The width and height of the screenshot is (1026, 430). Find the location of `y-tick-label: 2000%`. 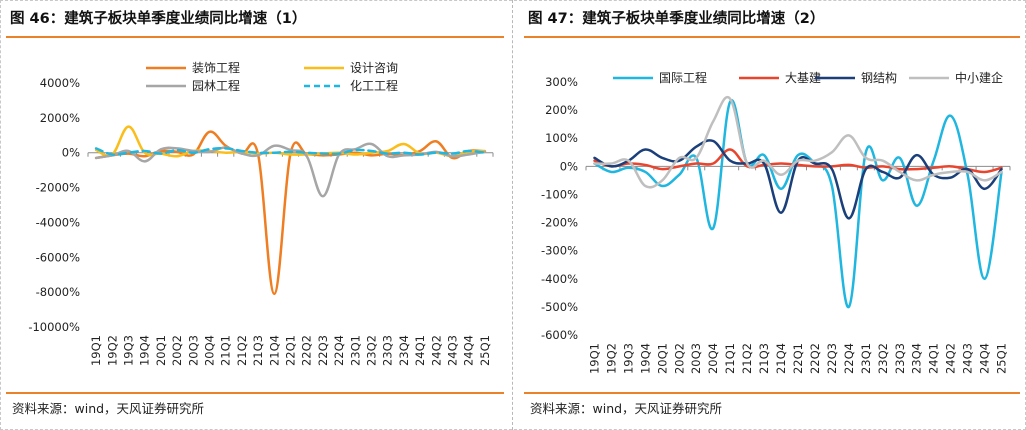

y-tick-label: 2000% is located at coordinates (60, 118).